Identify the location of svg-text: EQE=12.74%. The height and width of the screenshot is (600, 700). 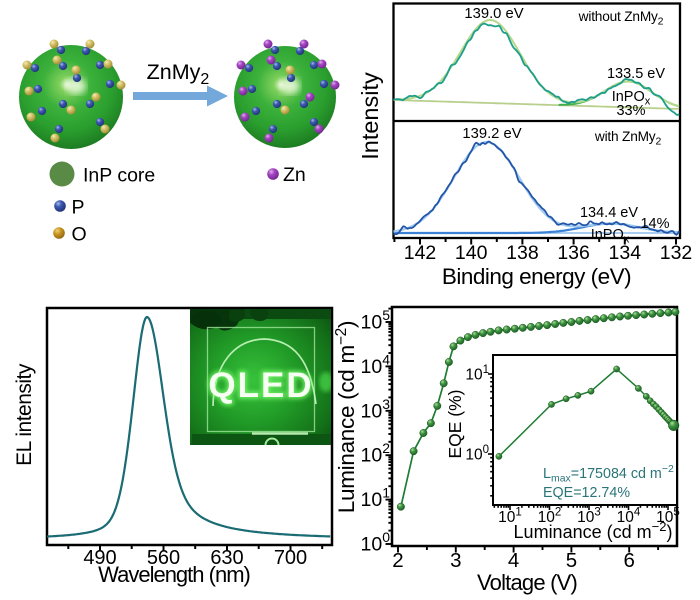
(586, 493).